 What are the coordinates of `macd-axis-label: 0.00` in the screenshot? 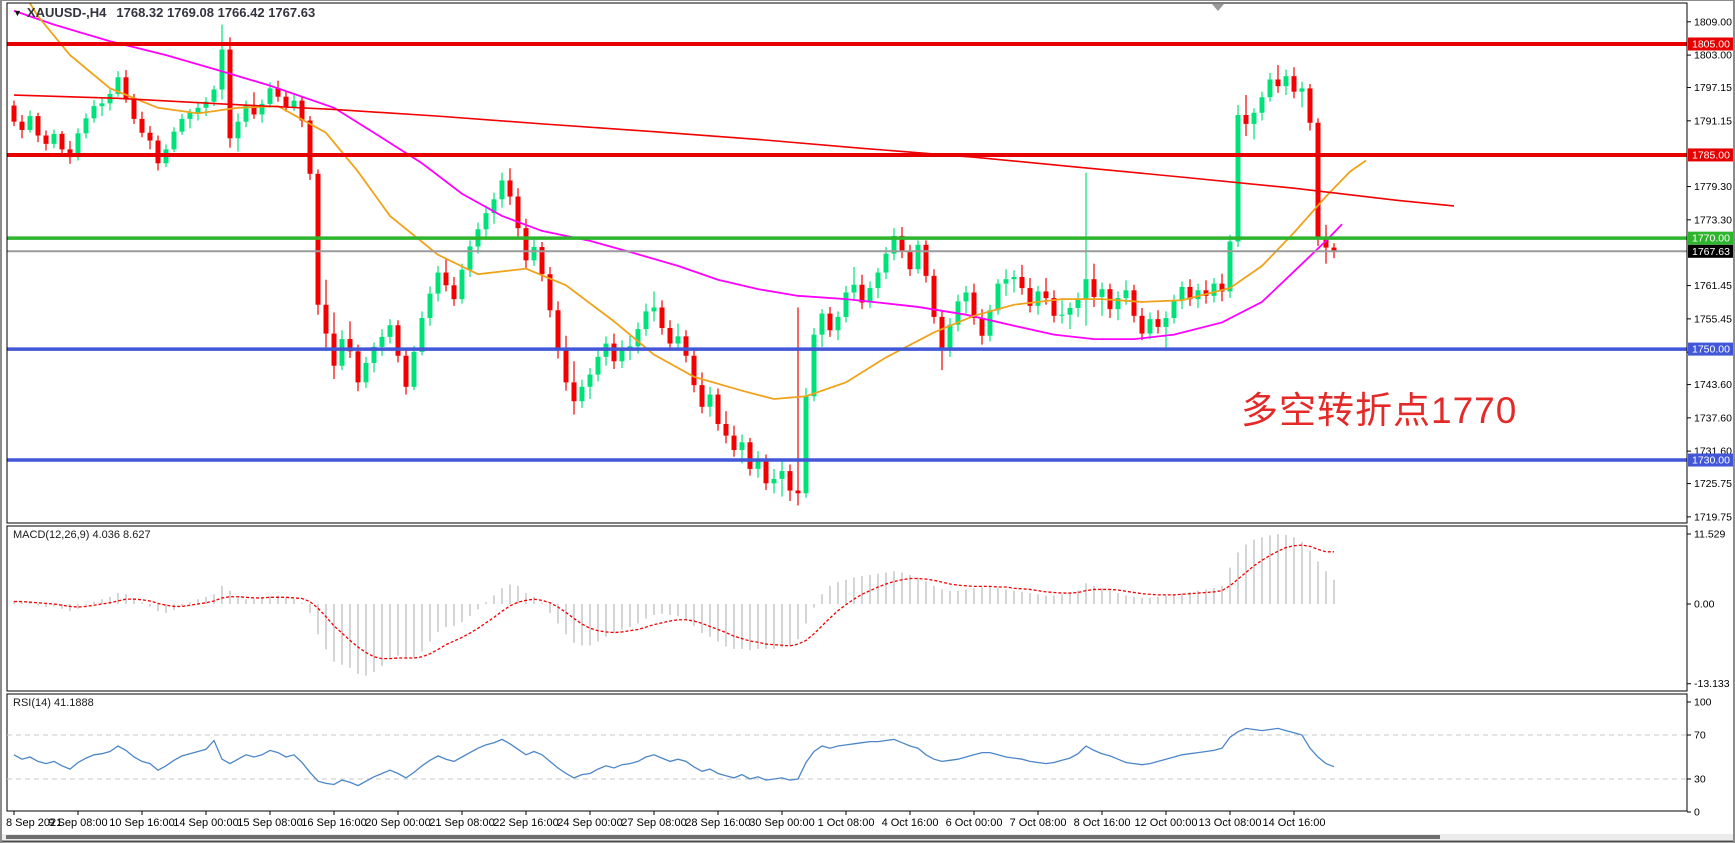 It's located at (1704, 605).